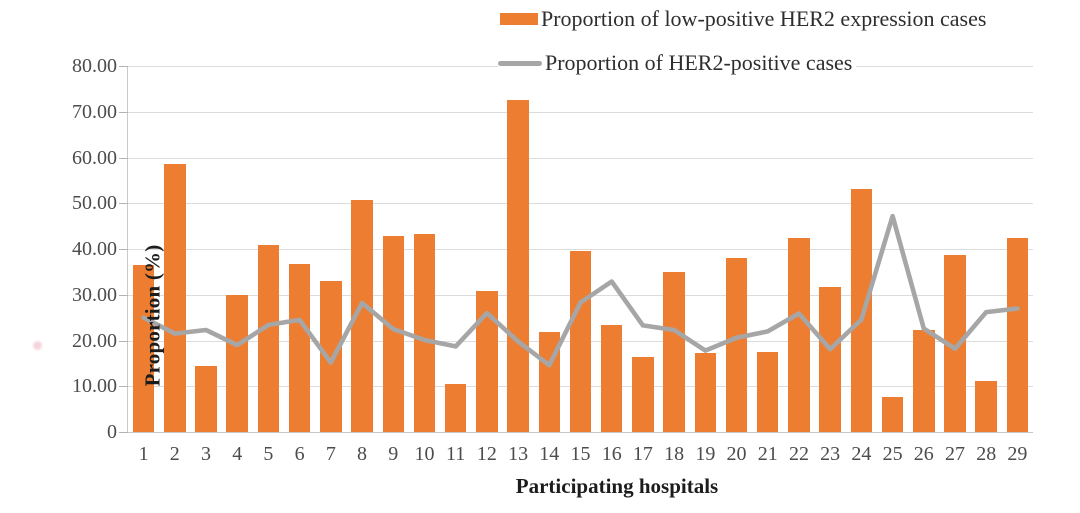  Describe the element at coordinates (362, 454) in the screenshot. I see `x-axis-tick-label: 8` at that location.